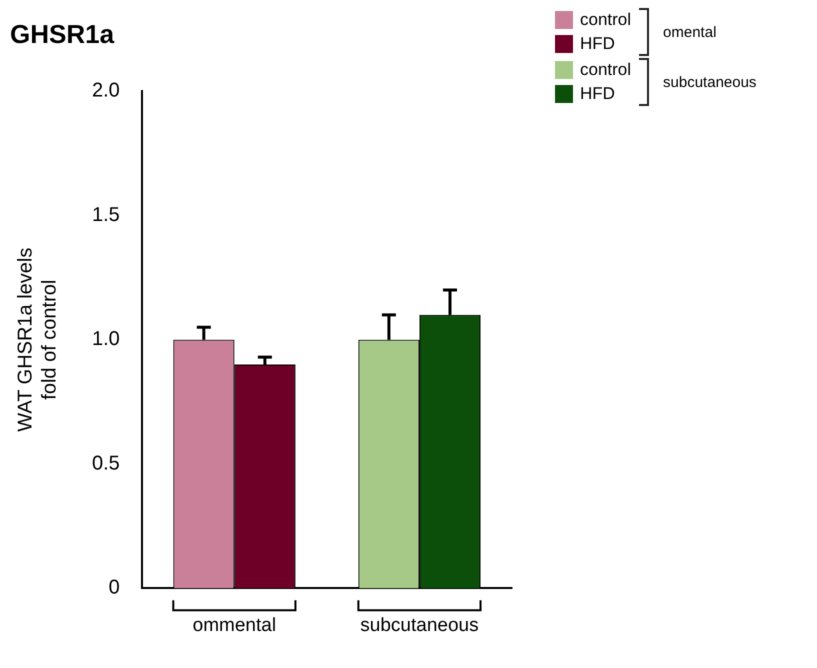 The width and height of the screenshot is (817, 668). What do you see at coordinates (106, 463) in the screenshot?
I see `y-tick-label: 0.5` at bounding box center [106, 463].